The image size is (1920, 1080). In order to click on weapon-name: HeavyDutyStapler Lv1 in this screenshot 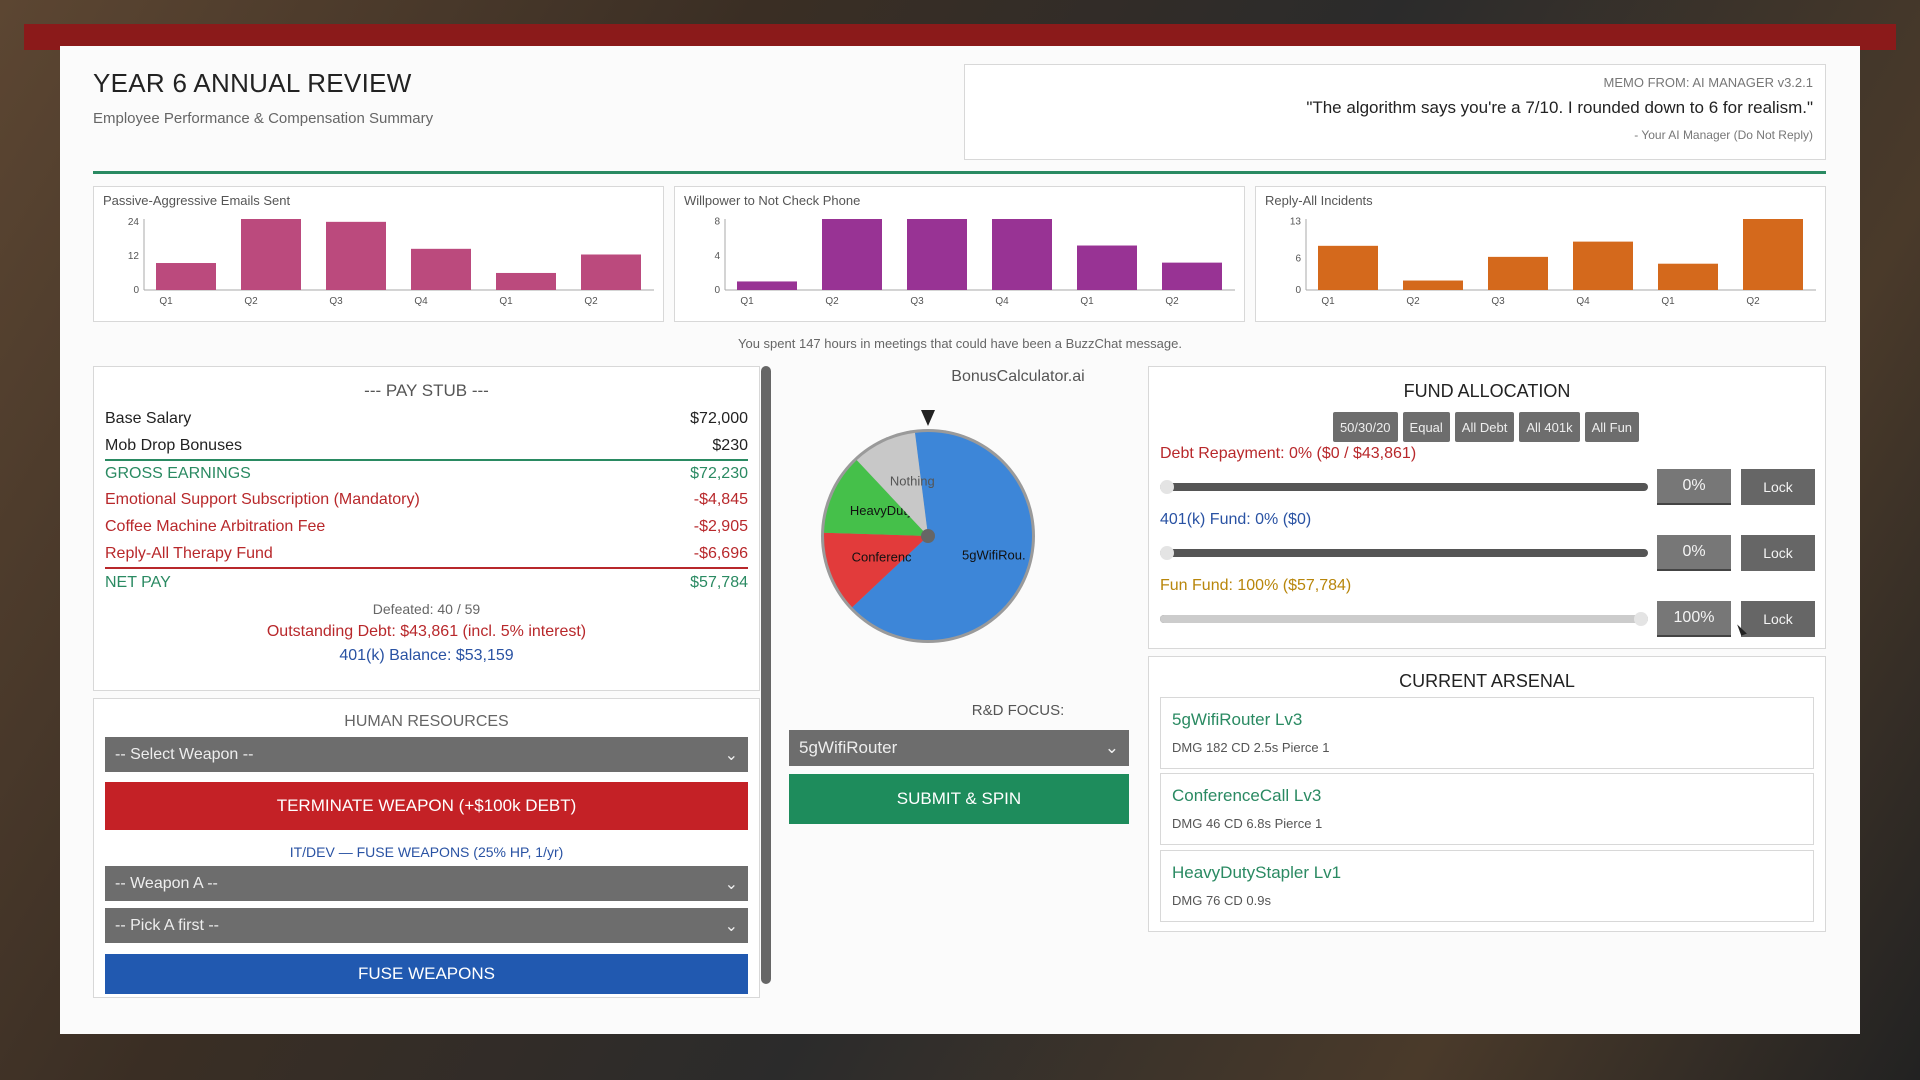, I will do `click(1257, 872)`.